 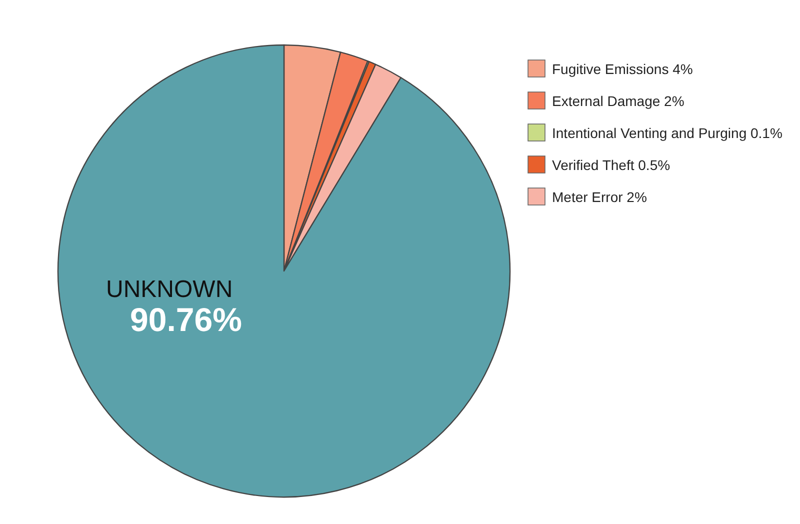 What do you see at coordinates (649, 133) in the screenshot?
I see `legend-label: Intentional Venting and Purging` at bounding box center [649, 133].